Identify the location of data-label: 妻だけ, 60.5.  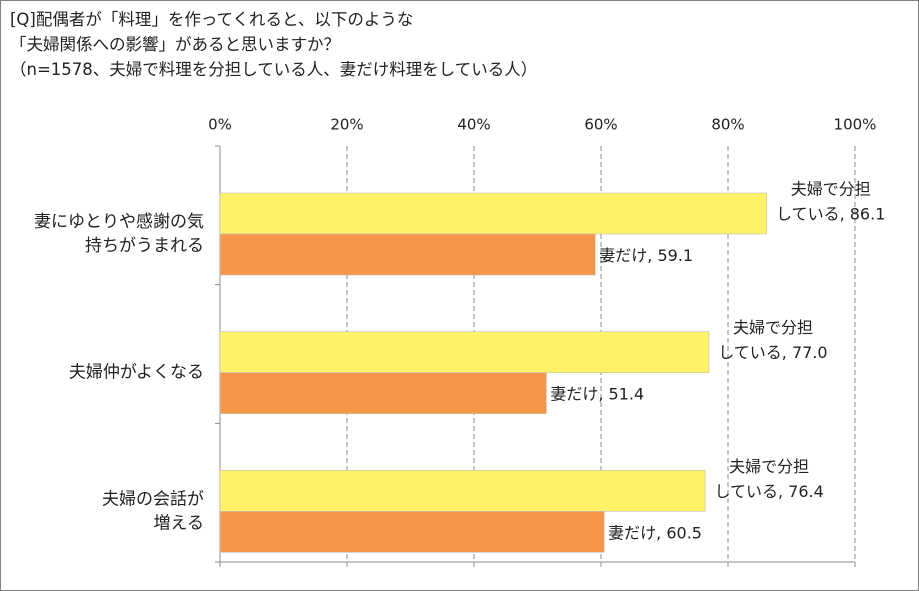
(655, 532).